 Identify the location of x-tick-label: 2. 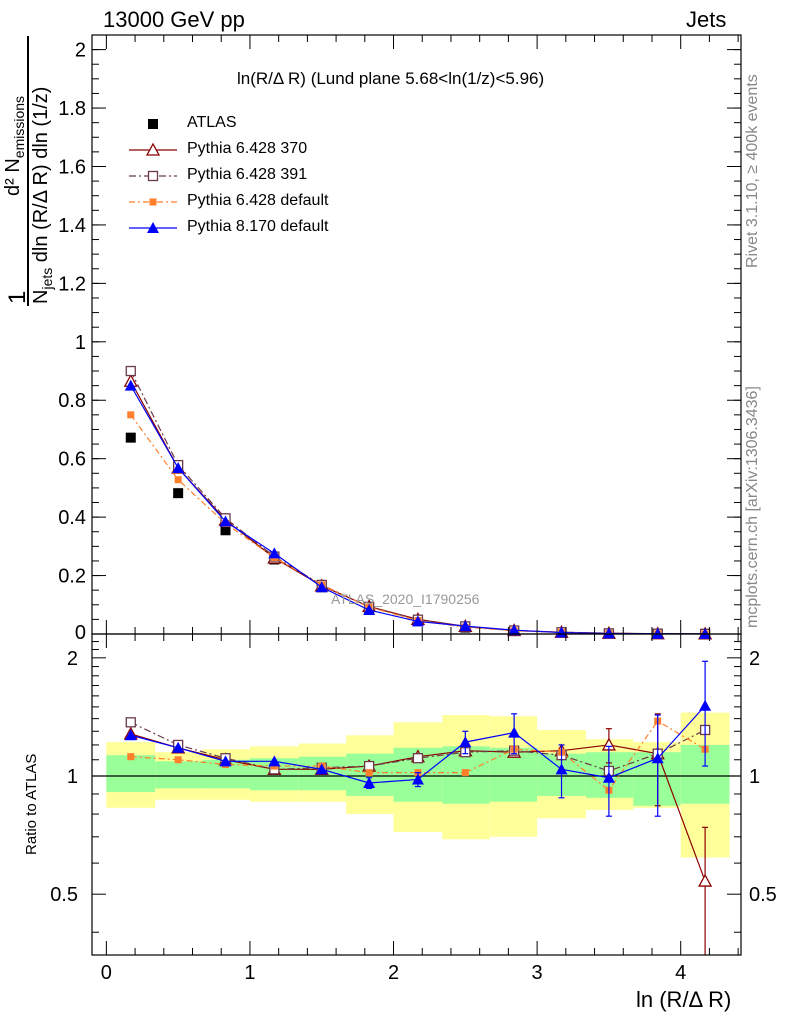
(393, 973).